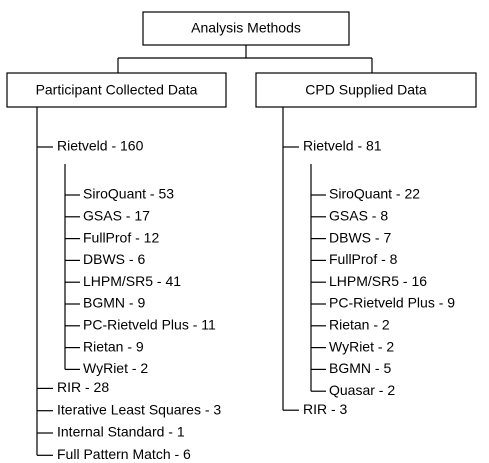  Describe the element at coordinates (374, 194) in the screenshot. I see `child-label: SiroQuant - 22` at that location.